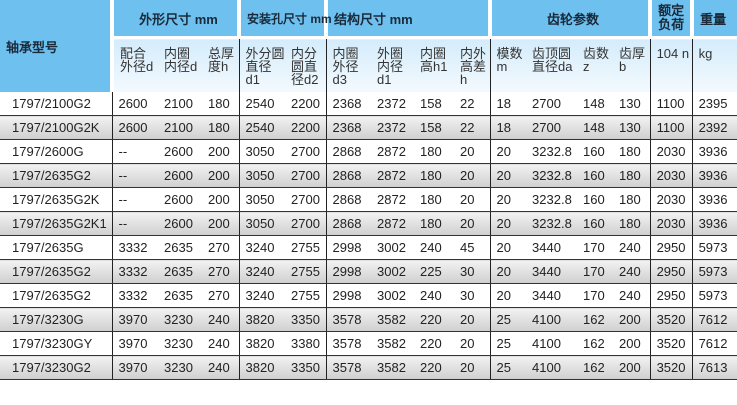 This screenshot has width=737, height=405. Describe the element at coordinates (714, 367) in the screenshot. I see `value-cell: 7613` at that location.